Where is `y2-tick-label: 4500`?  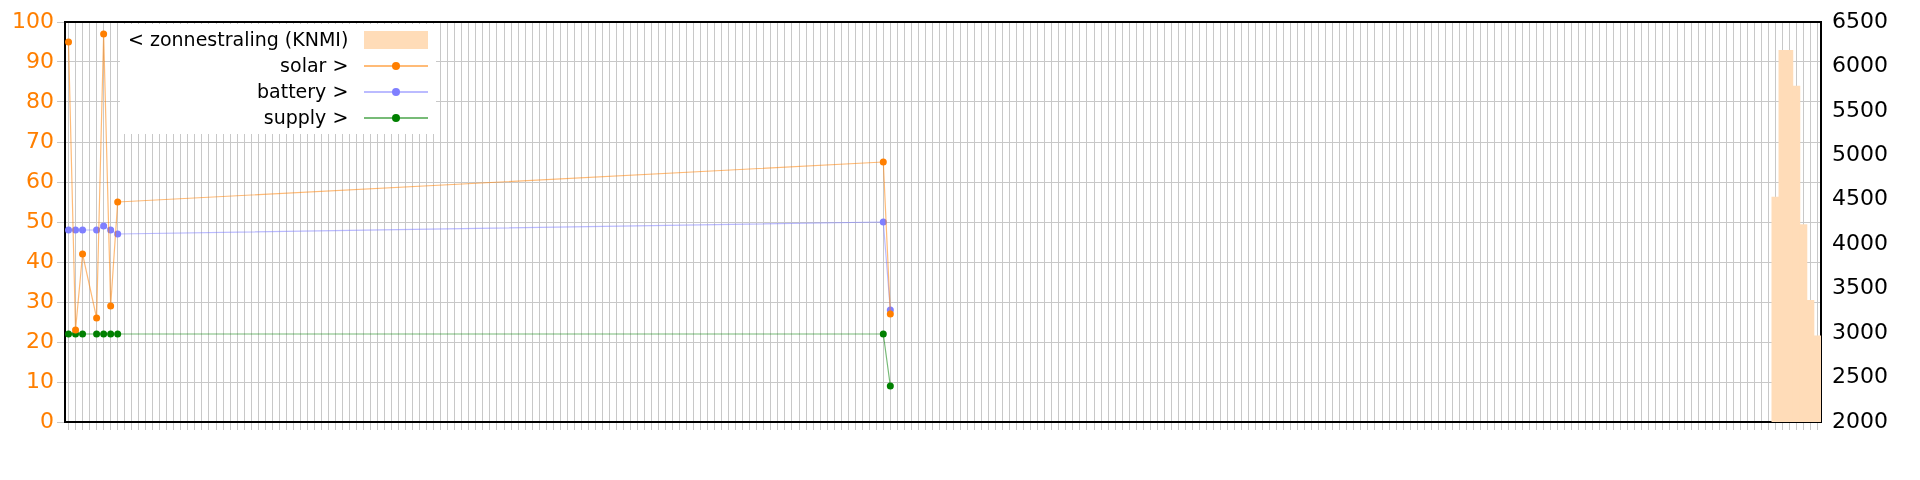 y2-tick-label: 4500 is located at coordinates (1860, 198).